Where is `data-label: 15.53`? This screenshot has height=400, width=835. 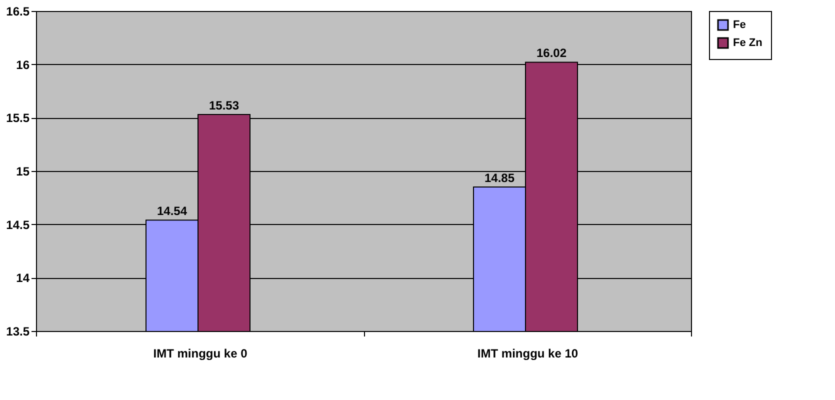 data-label: 15.53 is located at coordinates (224, 105).